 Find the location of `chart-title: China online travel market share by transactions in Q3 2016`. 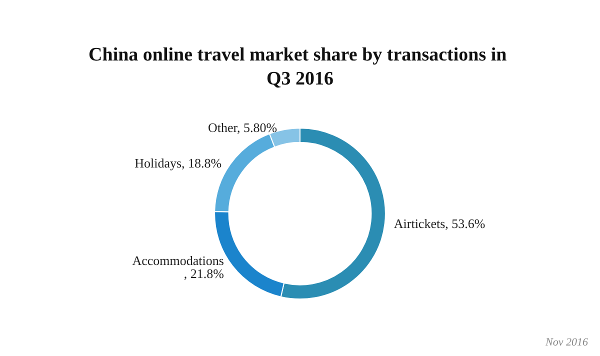

chart-title: China online travel market share by transactions in Q3 2016 is located at coordinates (300, 67).